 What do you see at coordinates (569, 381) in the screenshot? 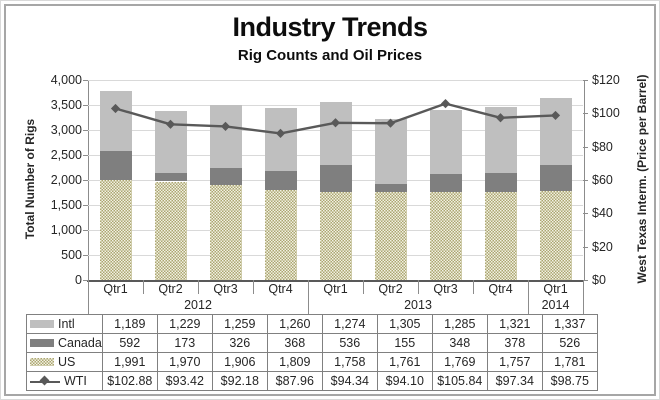
I see `table-value-cell-wti: $98.75` at bounding box center [569, 381].